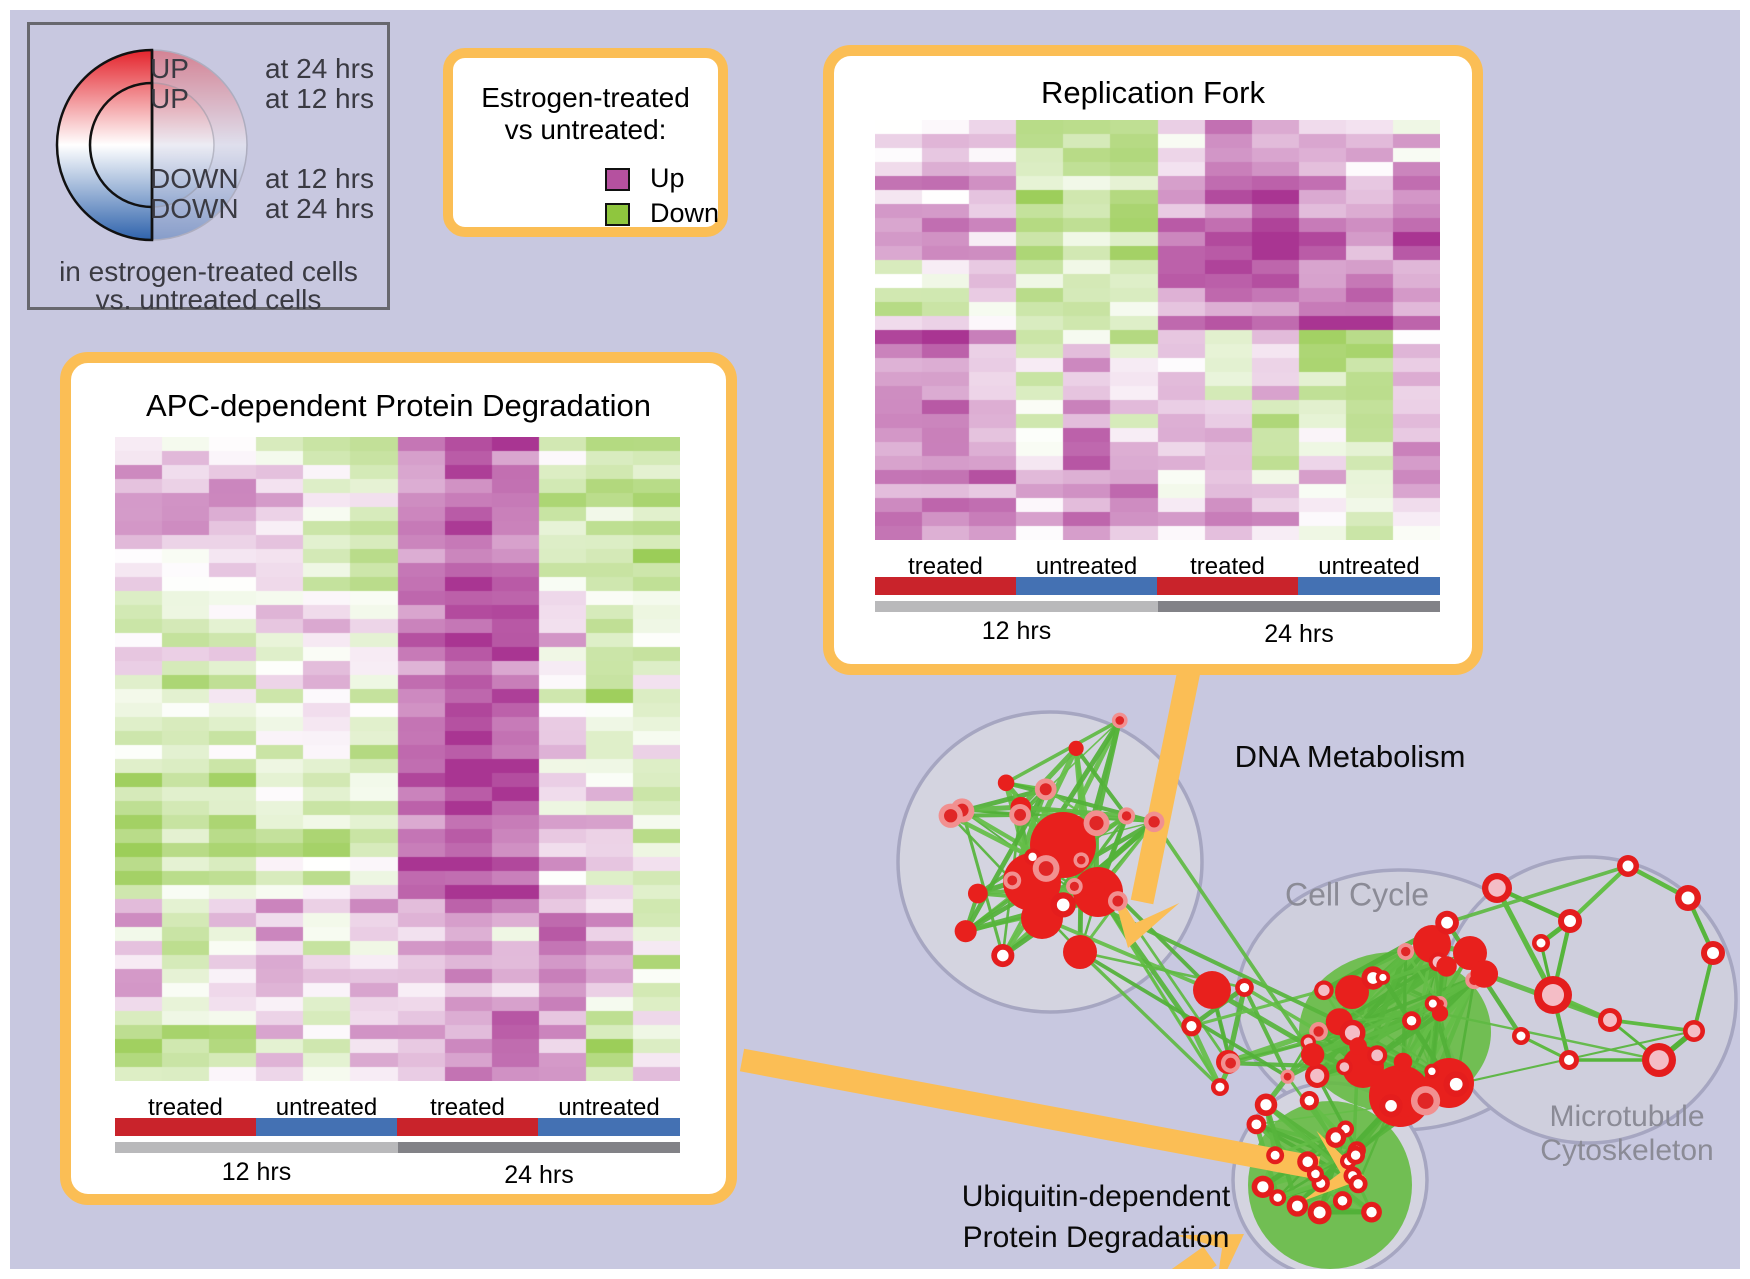  Describe the element at coordinates (1299, 634) in the screenshot. I see `repfork-24hrs-label: 24 hrs` at that location.